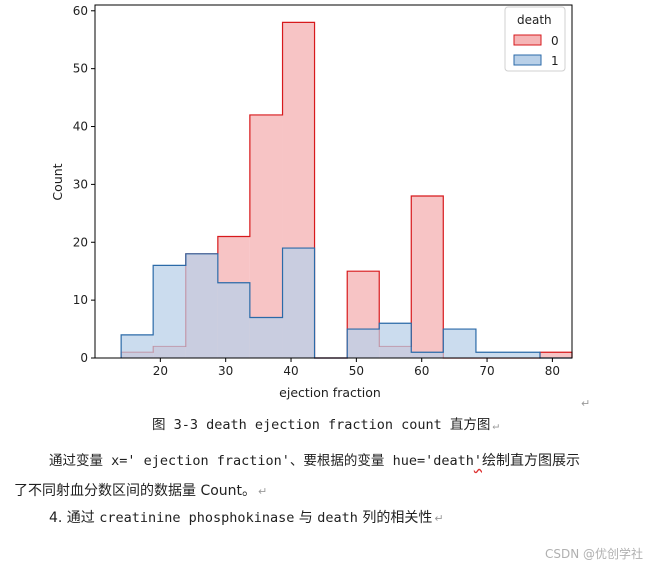  I want to click on item4-code-death: death, so click(337, 518).